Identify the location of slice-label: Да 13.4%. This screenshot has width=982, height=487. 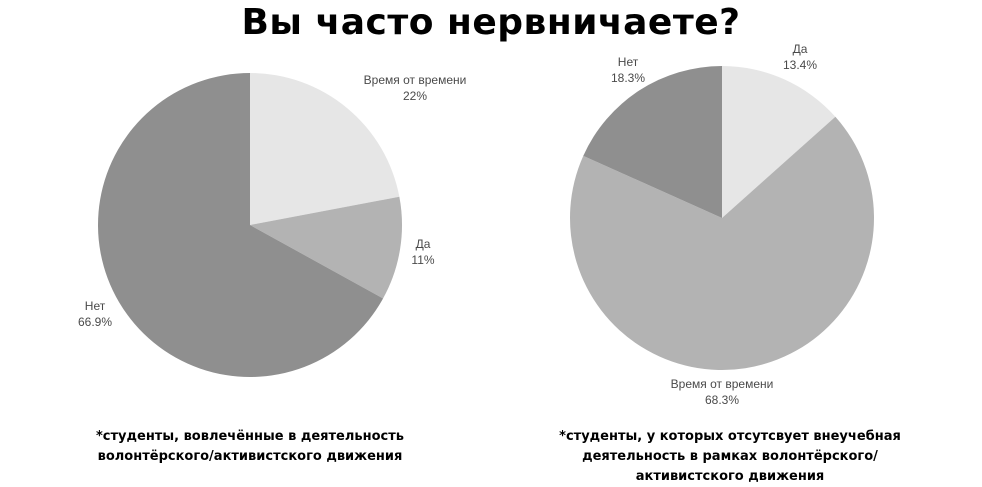
(800, 57).